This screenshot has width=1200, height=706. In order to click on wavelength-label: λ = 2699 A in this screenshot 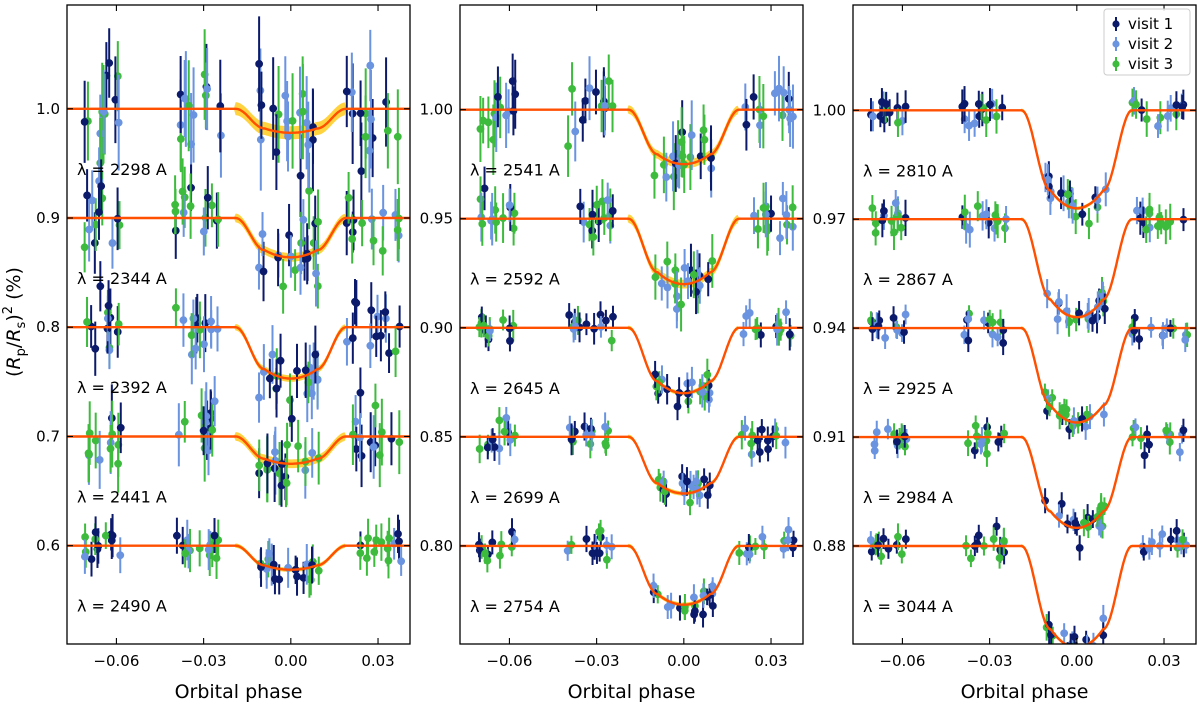, I will do `click(515, 497)`.